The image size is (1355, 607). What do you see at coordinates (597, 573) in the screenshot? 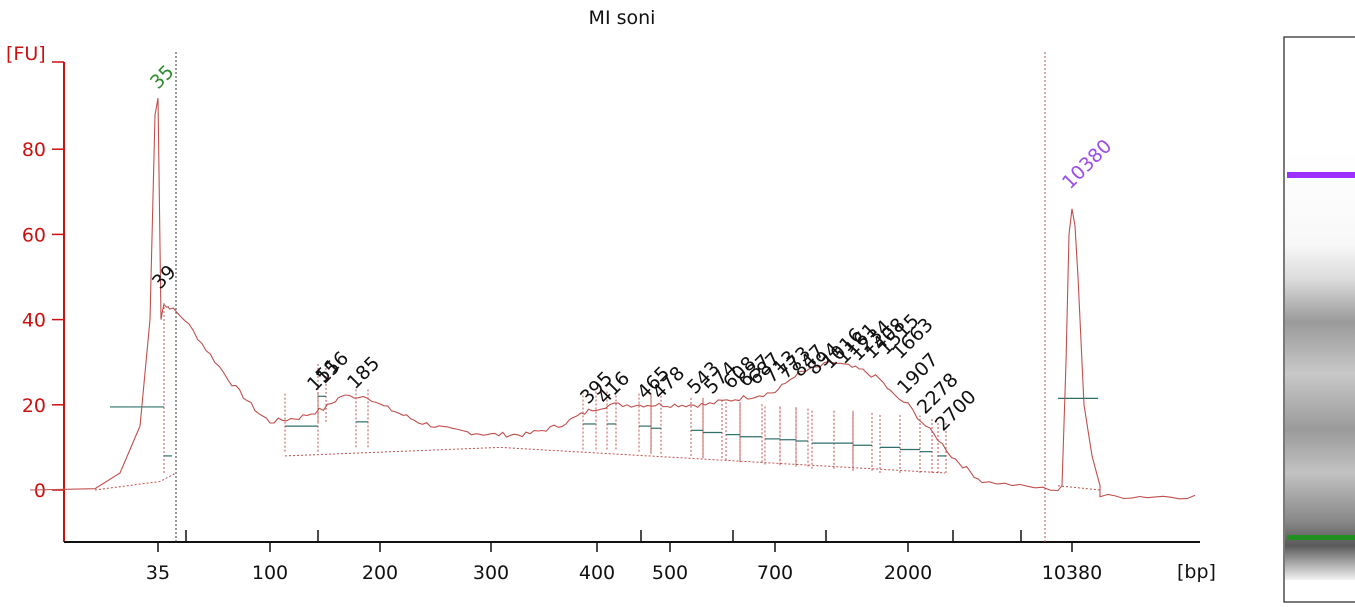
I see `x-tick-label: 400` at bounding box center [597, 573].